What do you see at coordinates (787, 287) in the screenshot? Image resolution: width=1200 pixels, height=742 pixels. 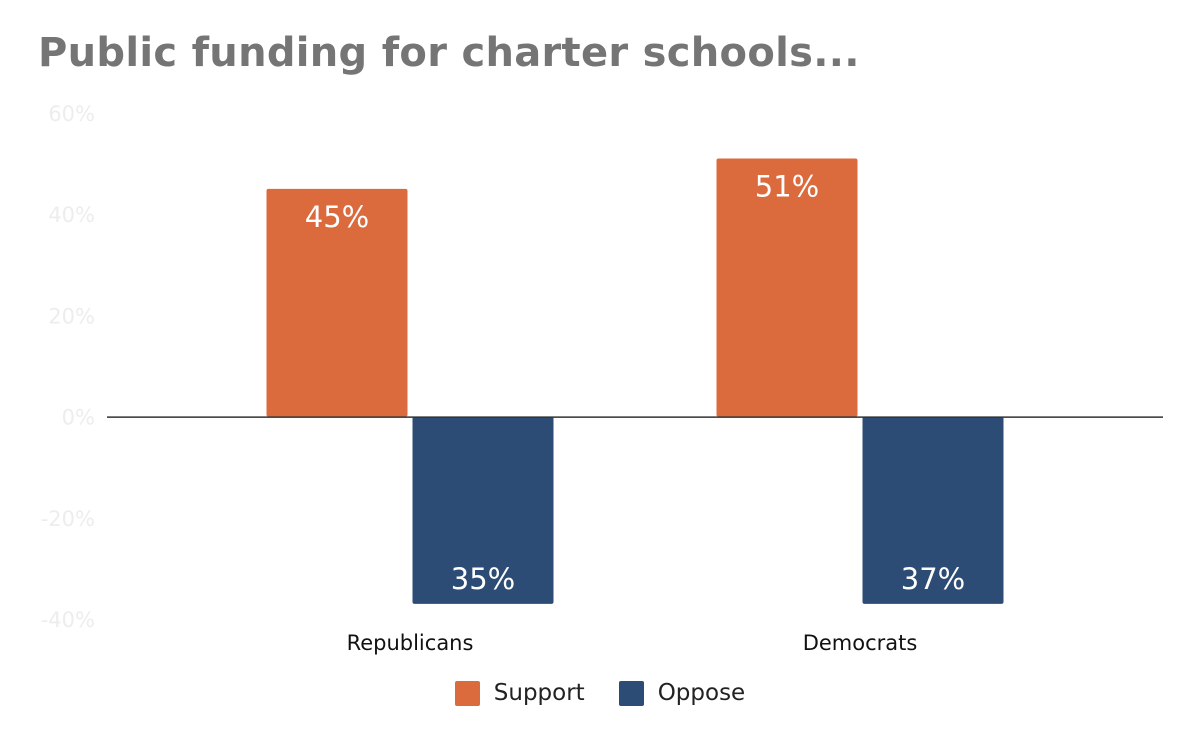 I see `bar-support-democrats` at bounding box center [787, 287].